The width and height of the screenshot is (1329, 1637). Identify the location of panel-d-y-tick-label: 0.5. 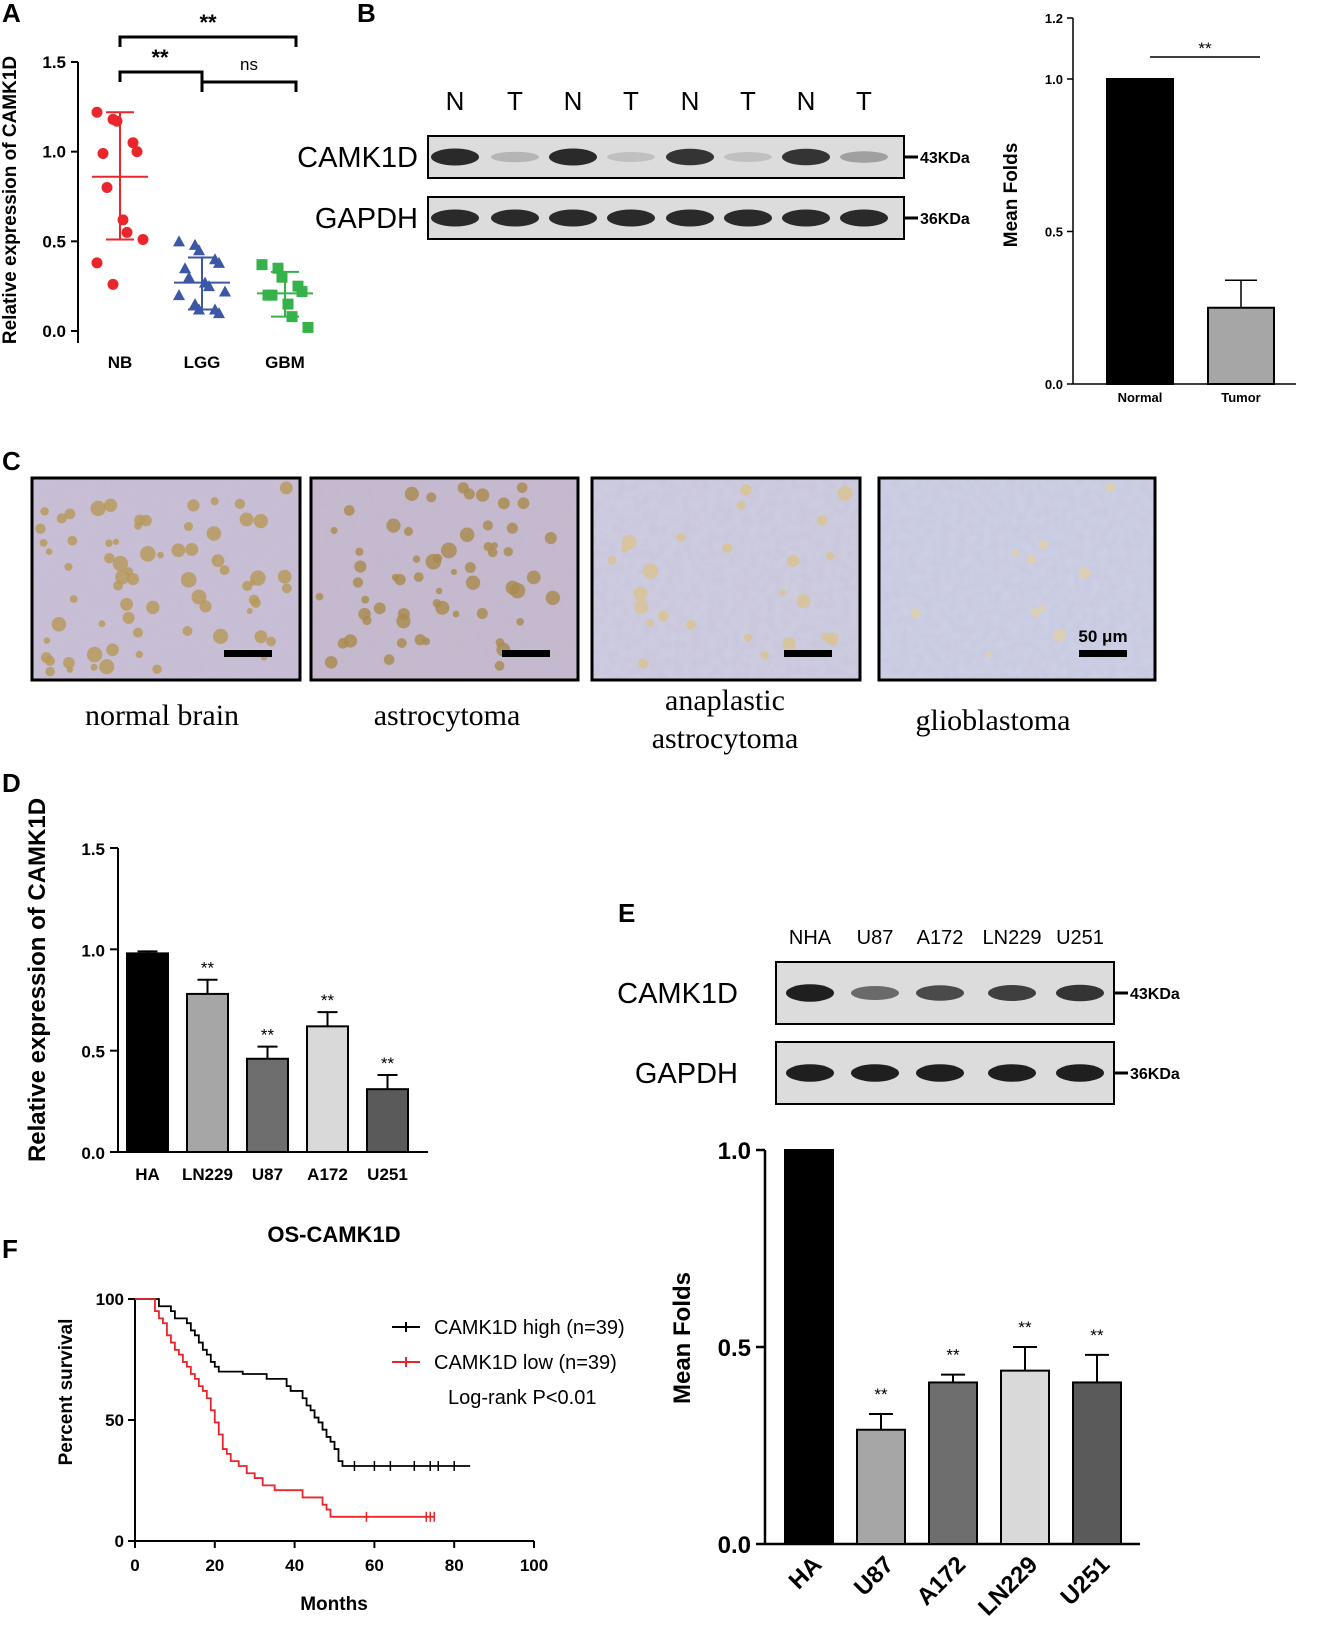
(93, 1052).